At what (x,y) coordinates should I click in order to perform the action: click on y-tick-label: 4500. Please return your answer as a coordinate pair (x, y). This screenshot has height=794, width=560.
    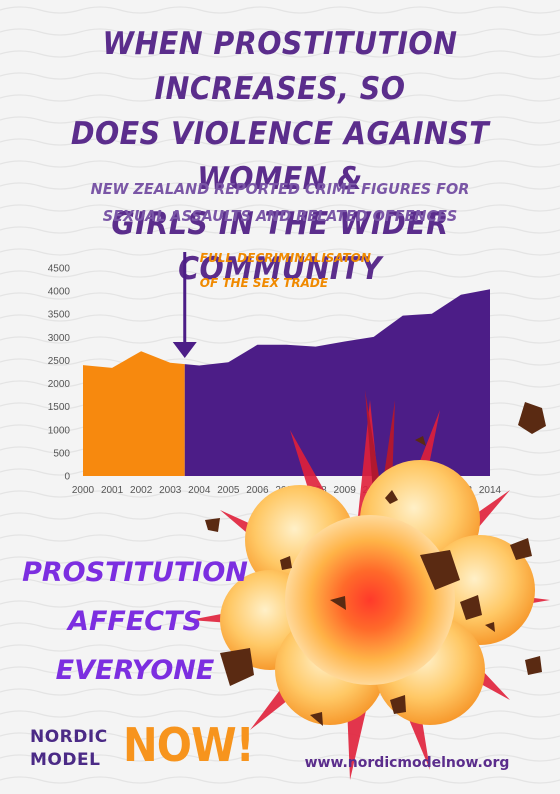
    Looking at the image, I should click on (59, 269).